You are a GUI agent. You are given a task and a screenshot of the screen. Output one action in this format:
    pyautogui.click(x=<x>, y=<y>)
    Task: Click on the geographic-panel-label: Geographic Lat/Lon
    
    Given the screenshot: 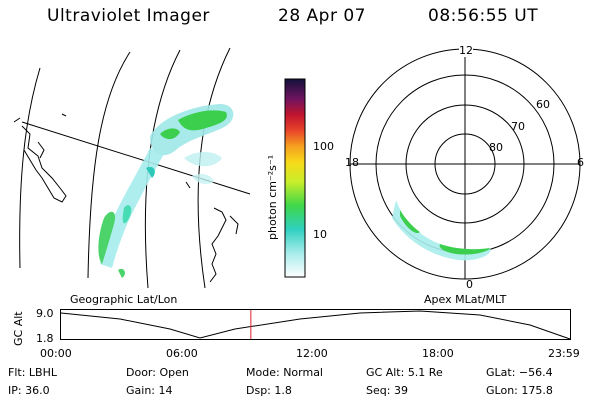 What is the action you would take?
    pyautogui.click(x=124, y=299)
    